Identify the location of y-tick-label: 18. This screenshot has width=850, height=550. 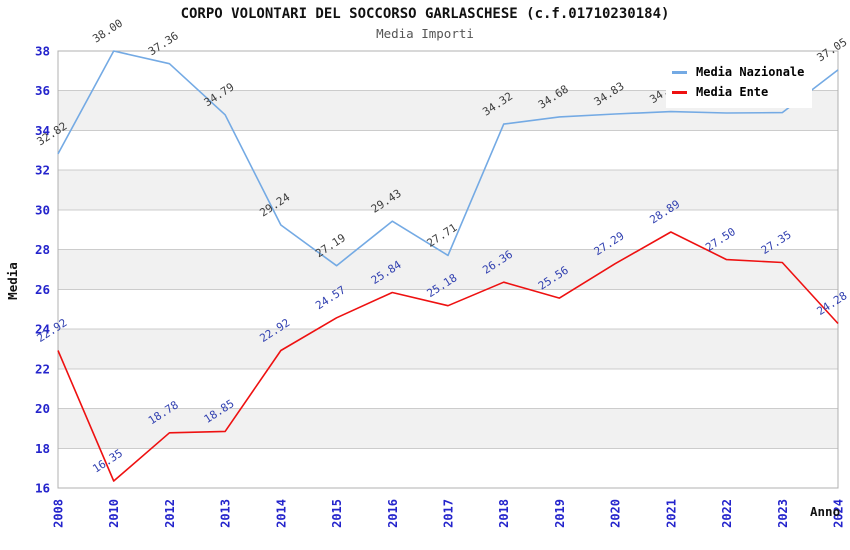
(42, 448).